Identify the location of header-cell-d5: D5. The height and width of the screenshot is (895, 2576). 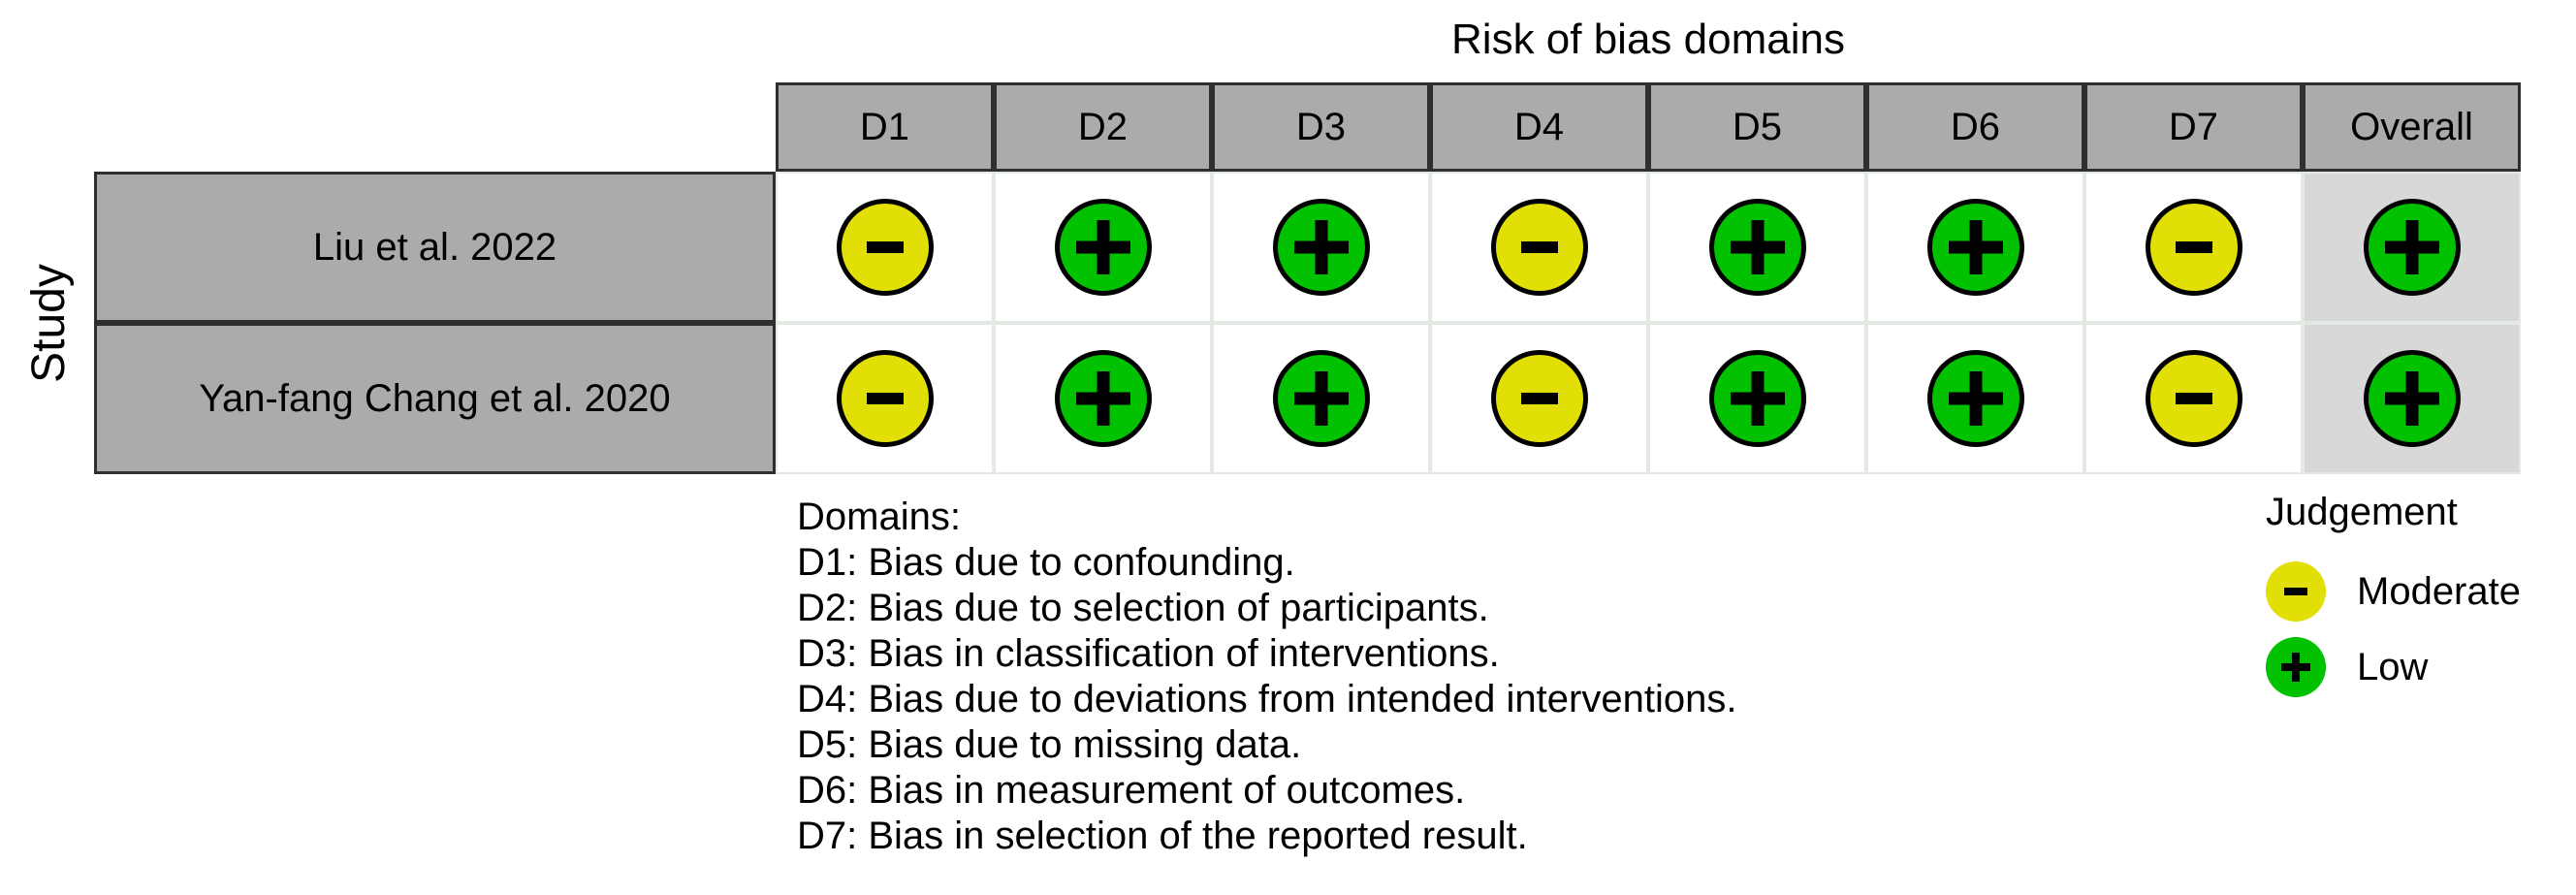
(1757, 127).